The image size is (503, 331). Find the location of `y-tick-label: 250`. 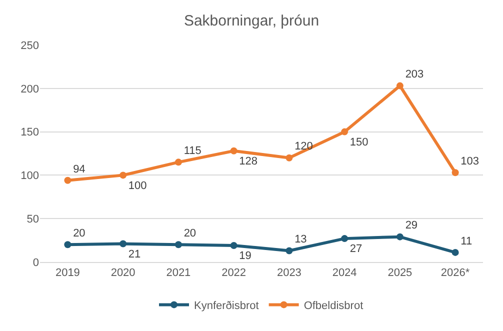

y-tick-label: 250 is located at coordinates (29, 46).